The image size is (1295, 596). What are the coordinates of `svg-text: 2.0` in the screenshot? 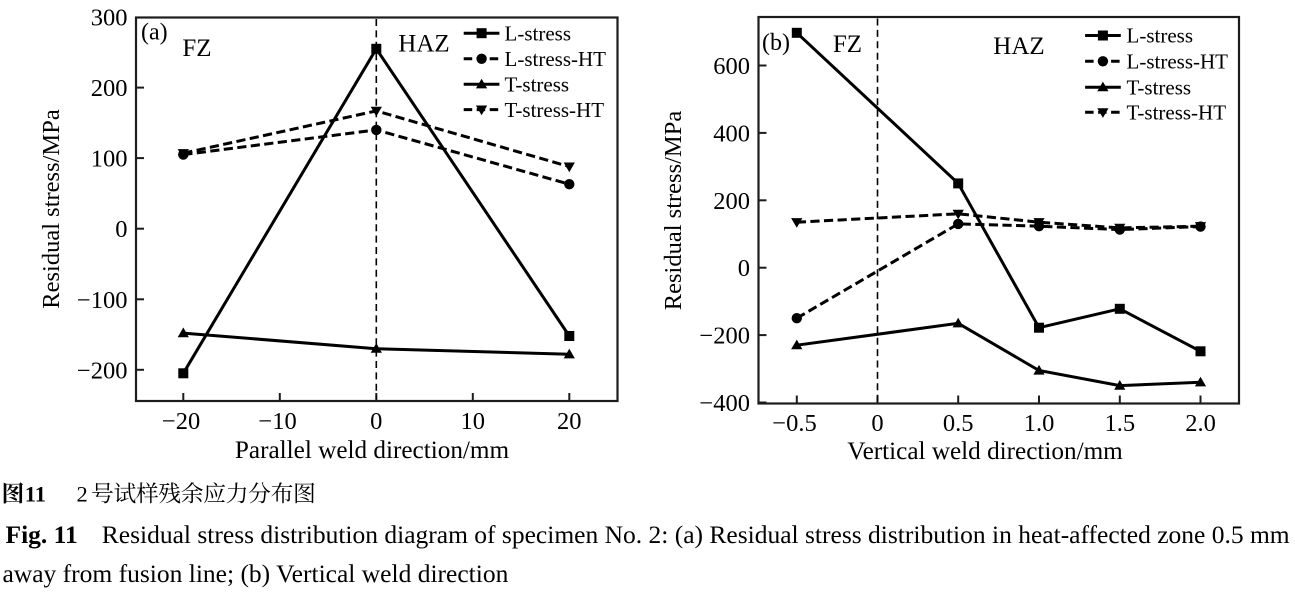 It's located at (1200, 423).